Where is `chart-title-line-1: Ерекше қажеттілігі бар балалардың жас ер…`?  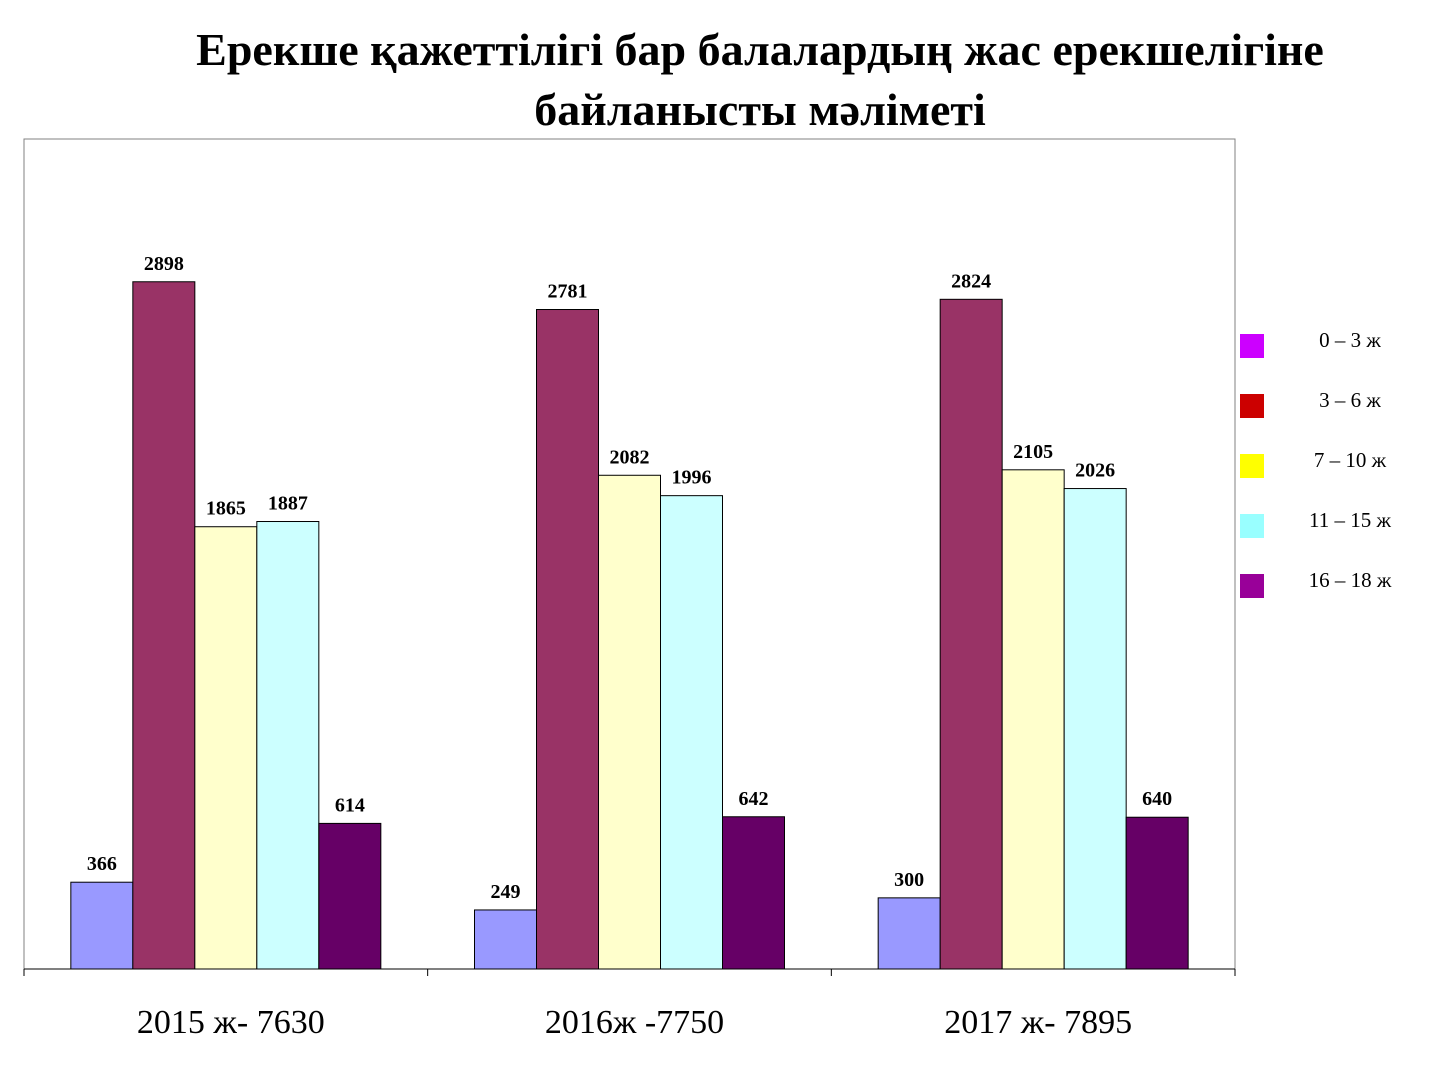 chart-title-line-1: Ерекше қажеттілігі бар балалардың жас ер… is located at coordinates (760, 49).